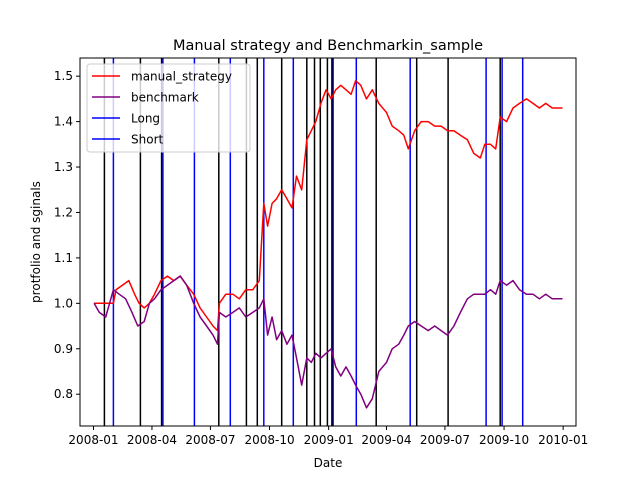 The height and width of the screenshot is (485, 640). Describe the element at coordinates (445, 440) in the screenshot. I see `x-tick-label: 2009-07` at that location.